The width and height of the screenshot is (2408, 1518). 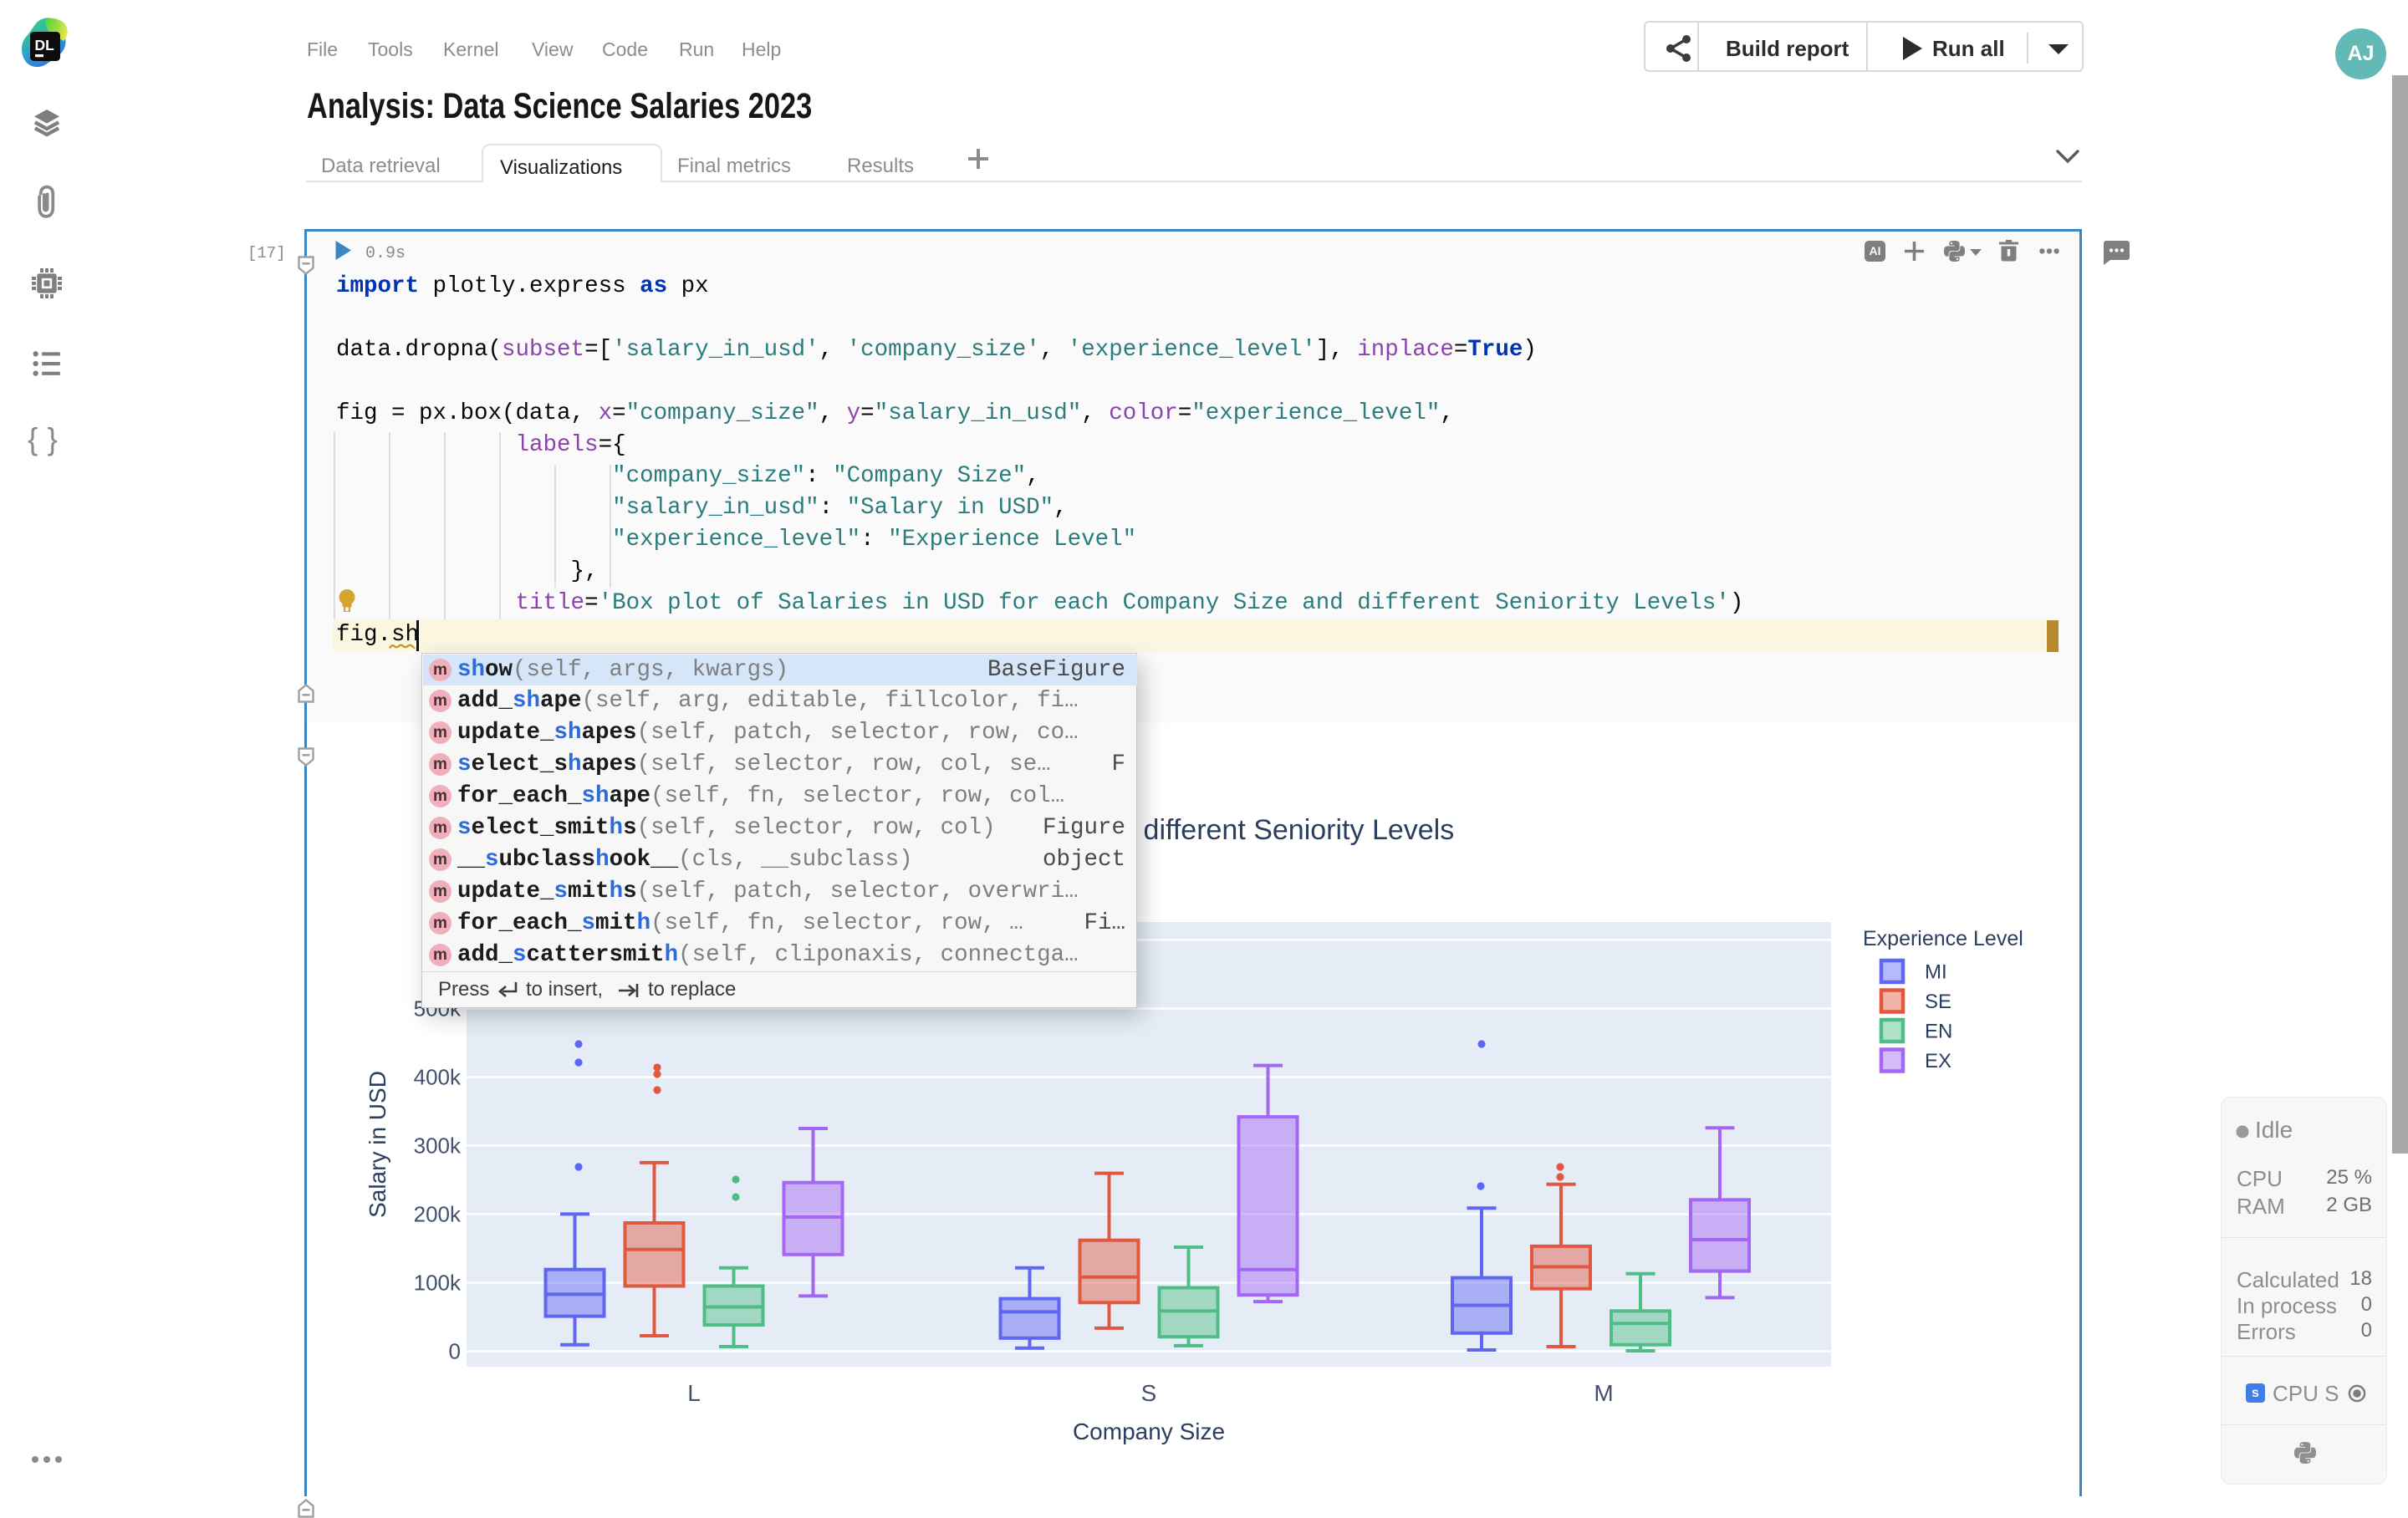 What do you see at coordinates (455, 1351) in the screenshot?
I see `svg-text: 0` at bounding box center [455, 1351].